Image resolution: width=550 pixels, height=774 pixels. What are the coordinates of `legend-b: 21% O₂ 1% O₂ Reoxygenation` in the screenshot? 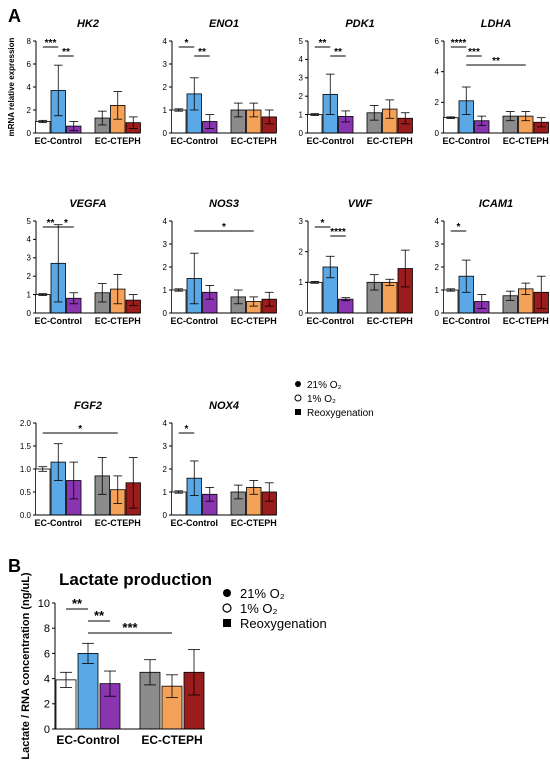 It's located at (274, 608).